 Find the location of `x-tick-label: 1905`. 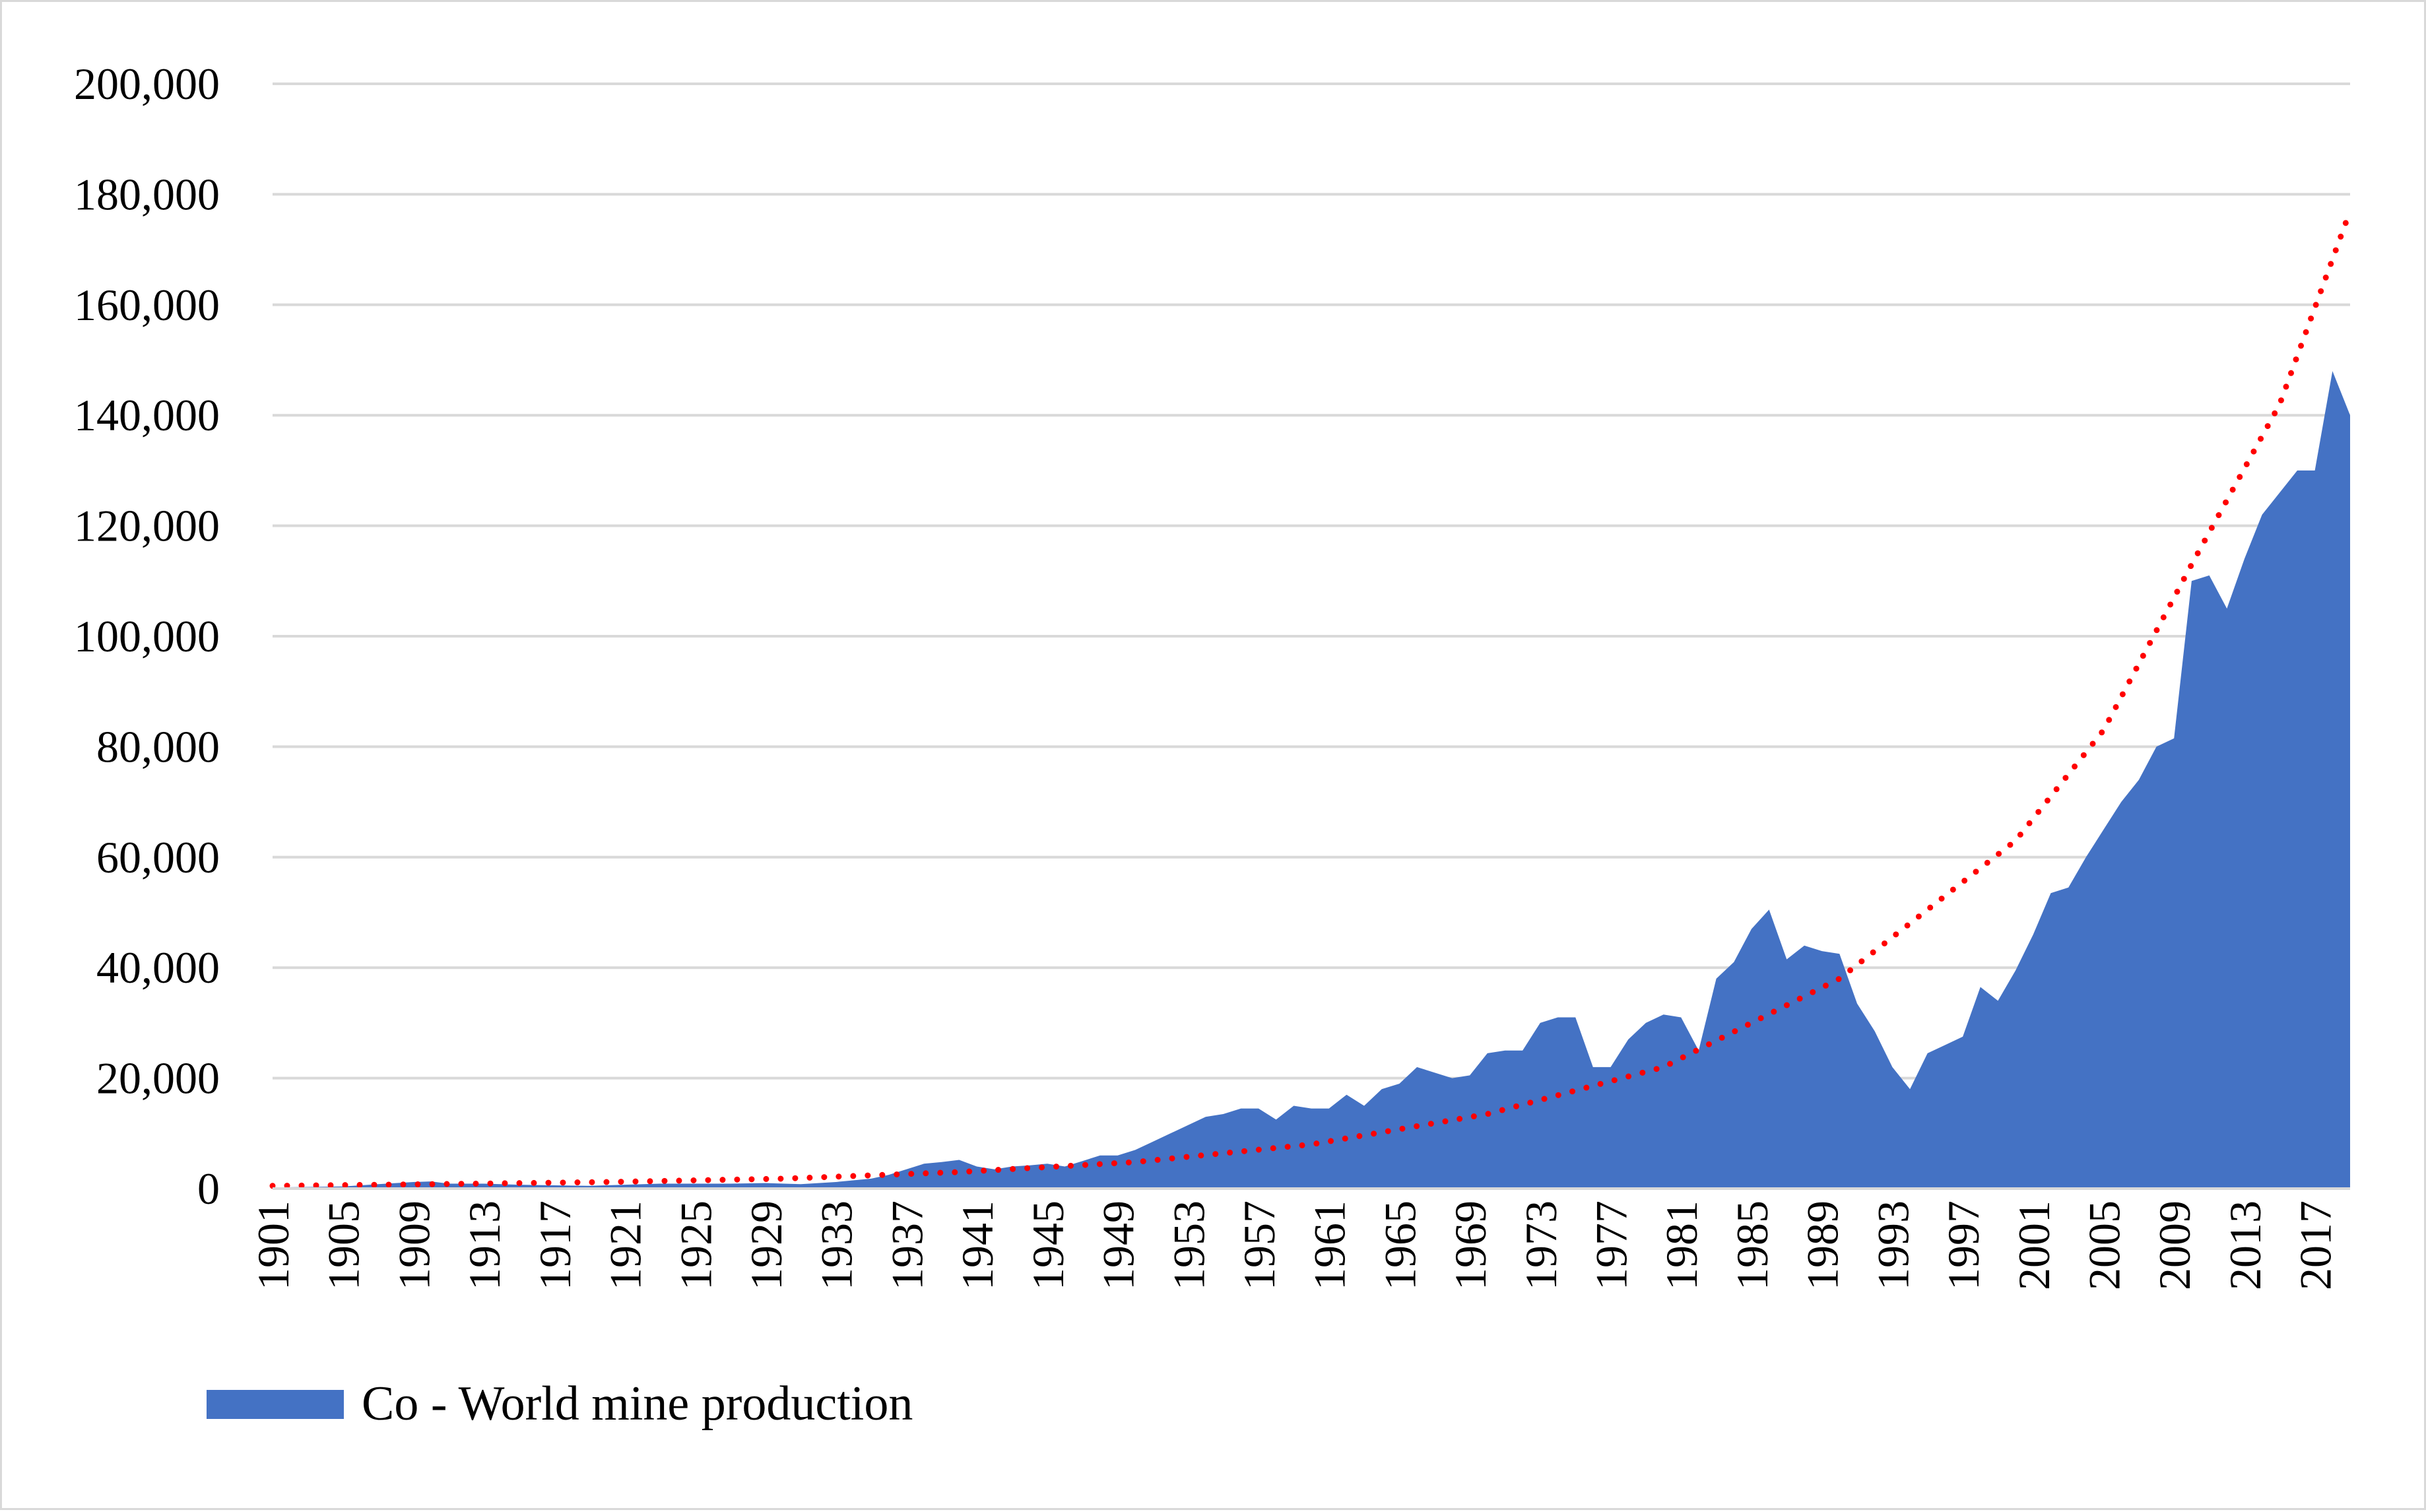

x-tick-label: 1905 is located at coordinates (344, 1245).